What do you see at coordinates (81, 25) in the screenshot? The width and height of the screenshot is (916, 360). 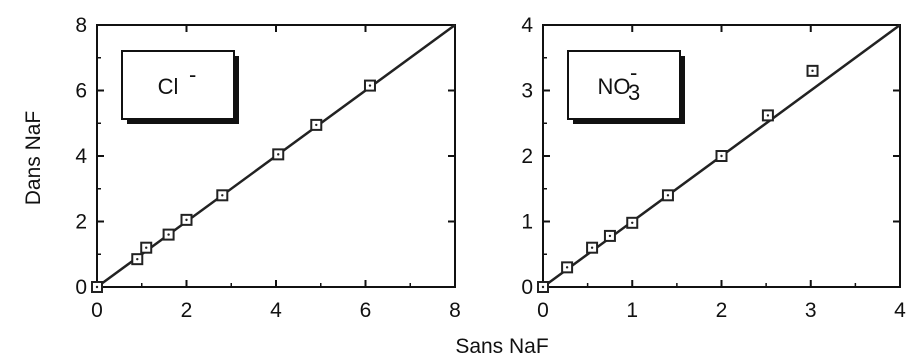 I see `y-tick-label: 8` at bounding box center [81, 25].